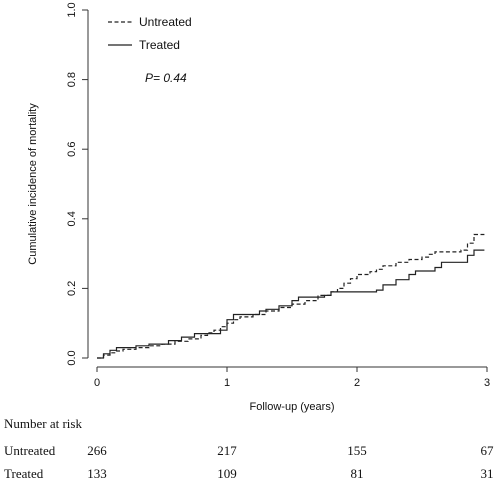 This screenshot has height=482, width=500. I want to click on y-tick-label: 0.0, so click(72, 357).